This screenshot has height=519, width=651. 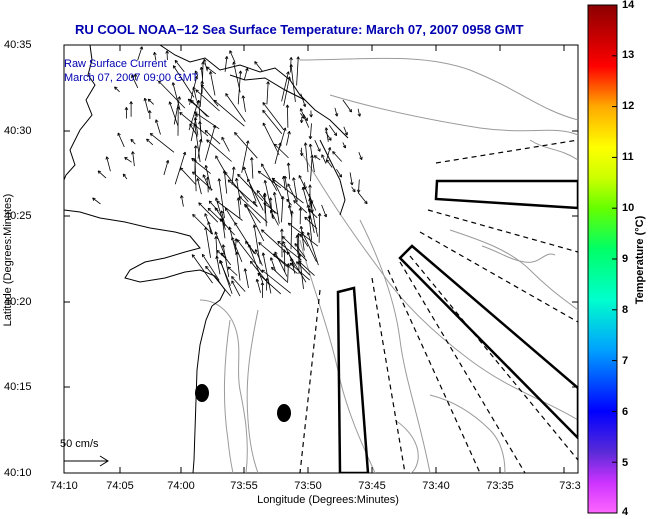 What do you see at coordinates (328, 500) in the screenshot?
I see `x-axis-label: Longitude (Degrees:Minutes)` at bounding box center [328, 500].